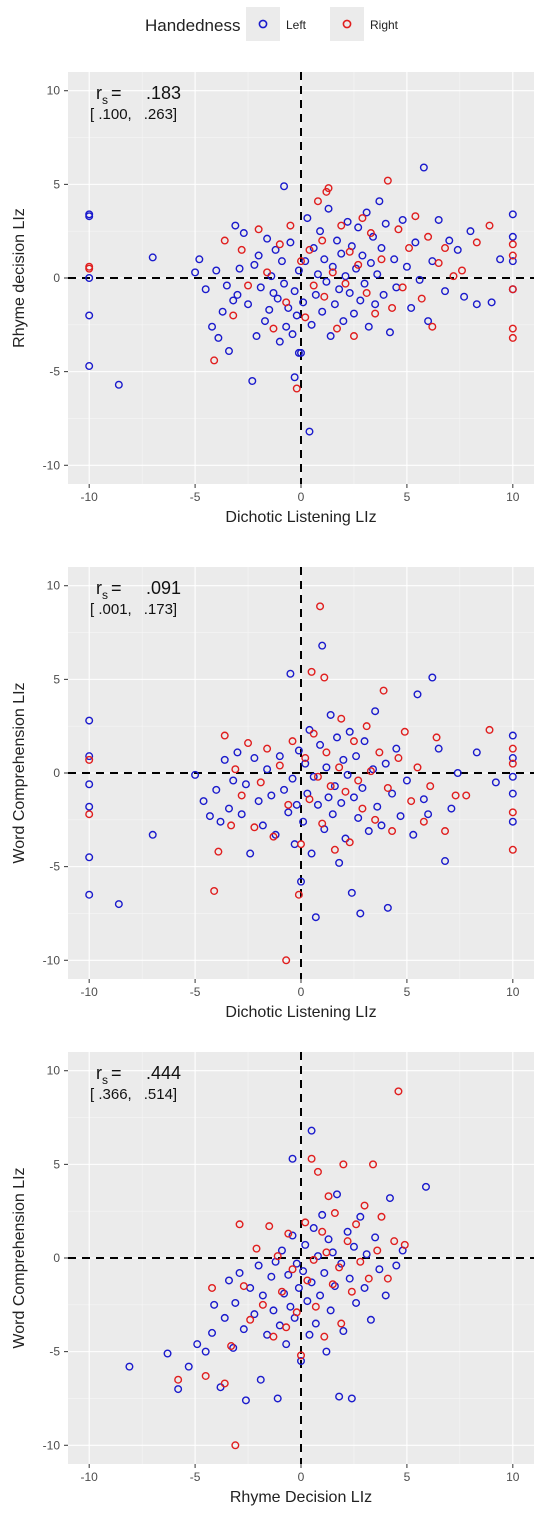 This screenshot has height=1515, width=541. I want to click on x-tick-label: 0, so click(301, 1477).